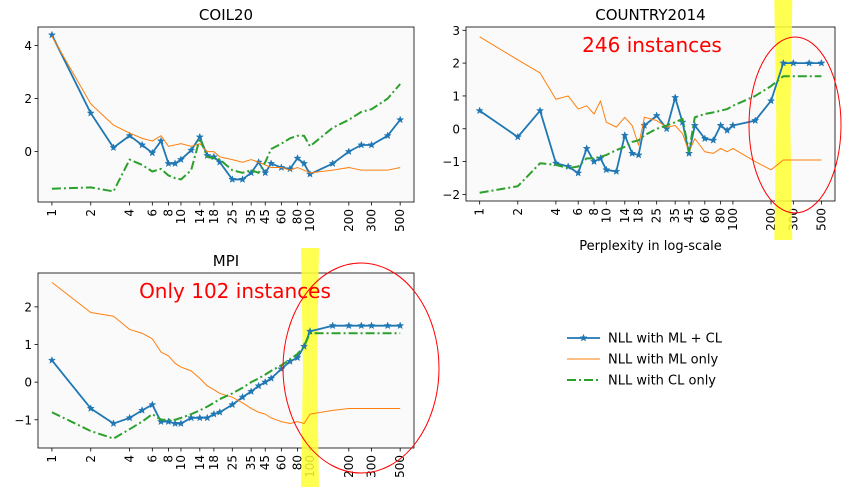 Image resolution: width=856 pixels, height=487 pixels. What do you see at coordinates (181, 216) in the screenshot?
I see `x-tick-label: 10` at bounding box center [181, 216].